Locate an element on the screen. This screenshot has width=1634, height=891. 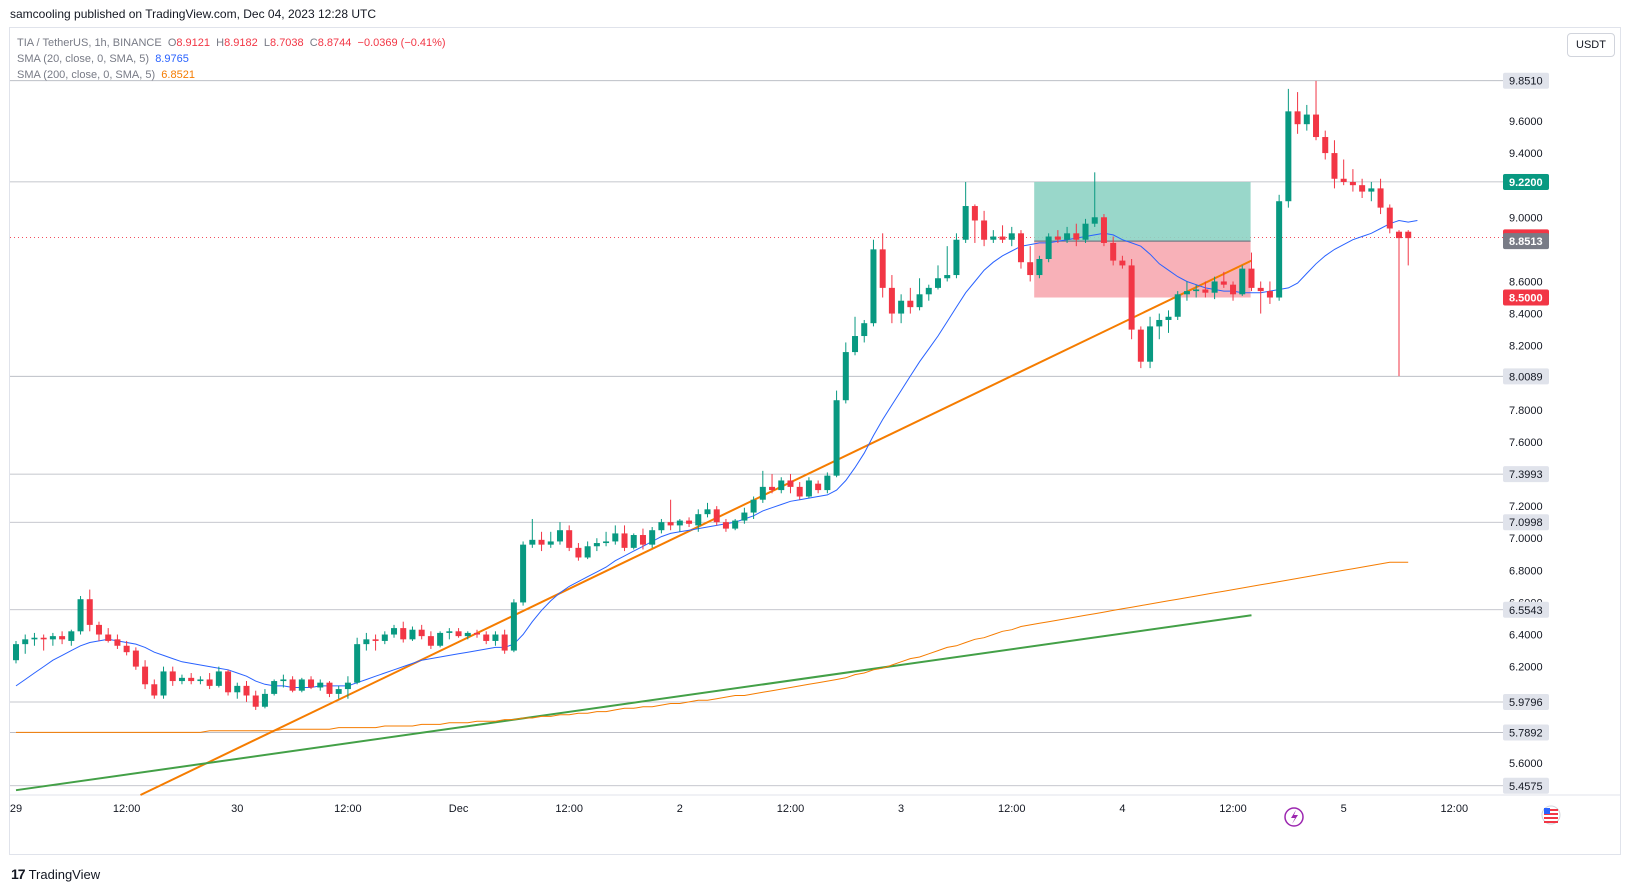
currency-button: USDT is located at coordinates (1591, 45).